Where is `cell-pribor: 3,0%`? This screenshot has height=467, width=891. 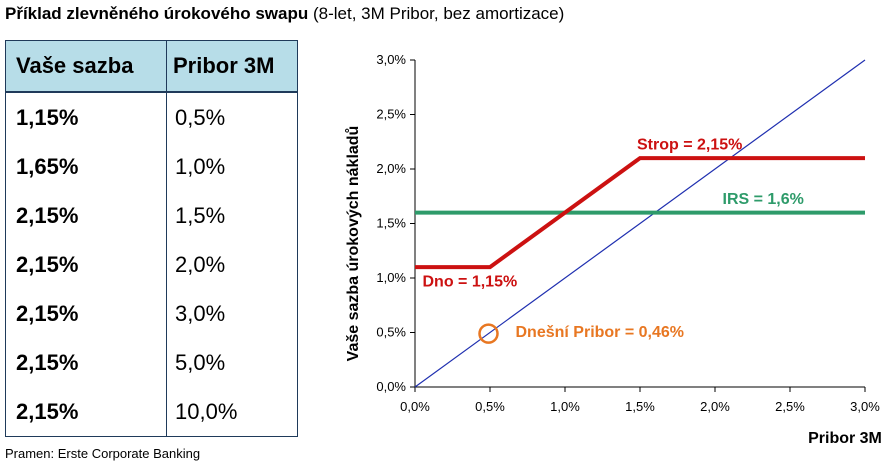
cell-pribor: 3,0% is located at coordinates (232, 313).